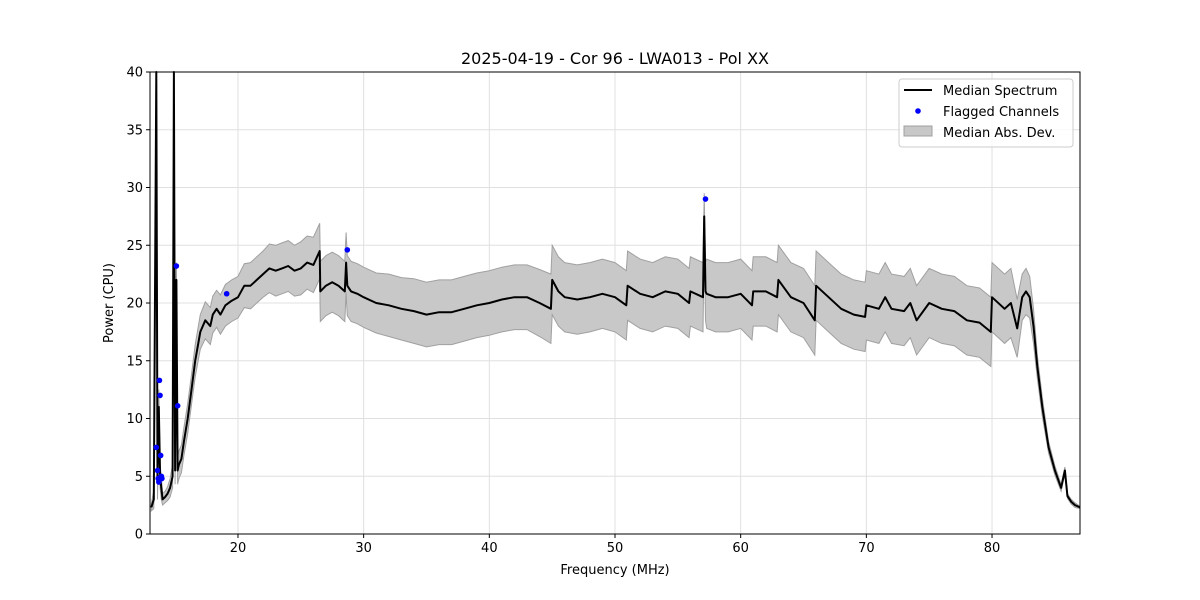  Describe the element at coordinates (134, 419) in the screenshot. I see `y-tick-label: 10` at that location.